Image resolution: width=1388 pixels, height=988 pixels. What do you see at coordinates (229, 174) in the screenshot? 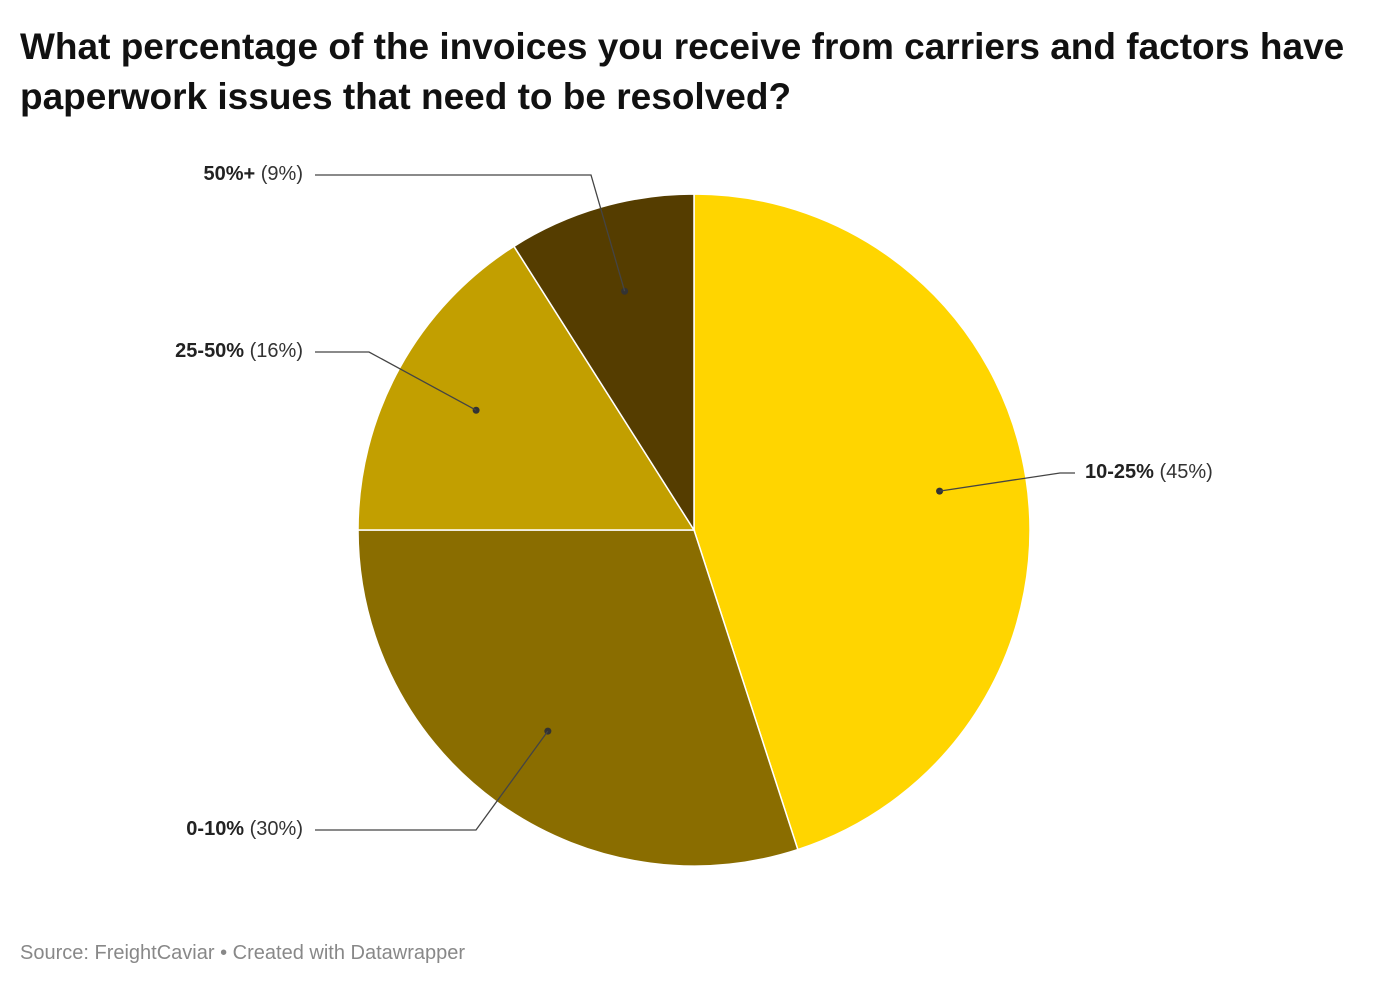
I see `slice-label-name: 50%+` at bounding box center [229, 174].